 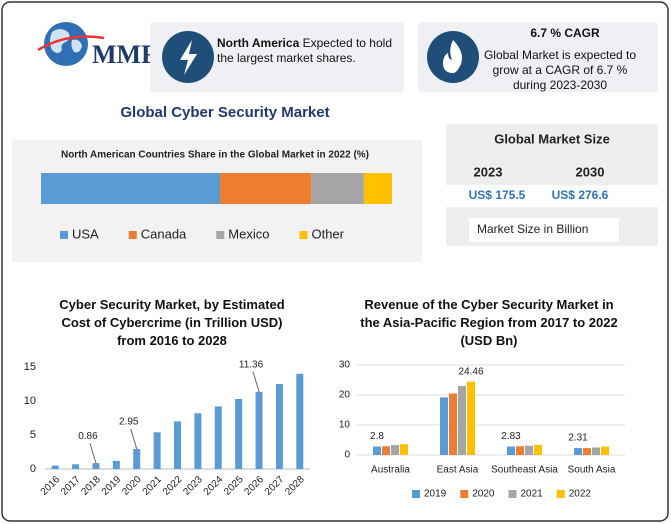 I want to click on logo-text: MMR, so click(x=126, y=54).